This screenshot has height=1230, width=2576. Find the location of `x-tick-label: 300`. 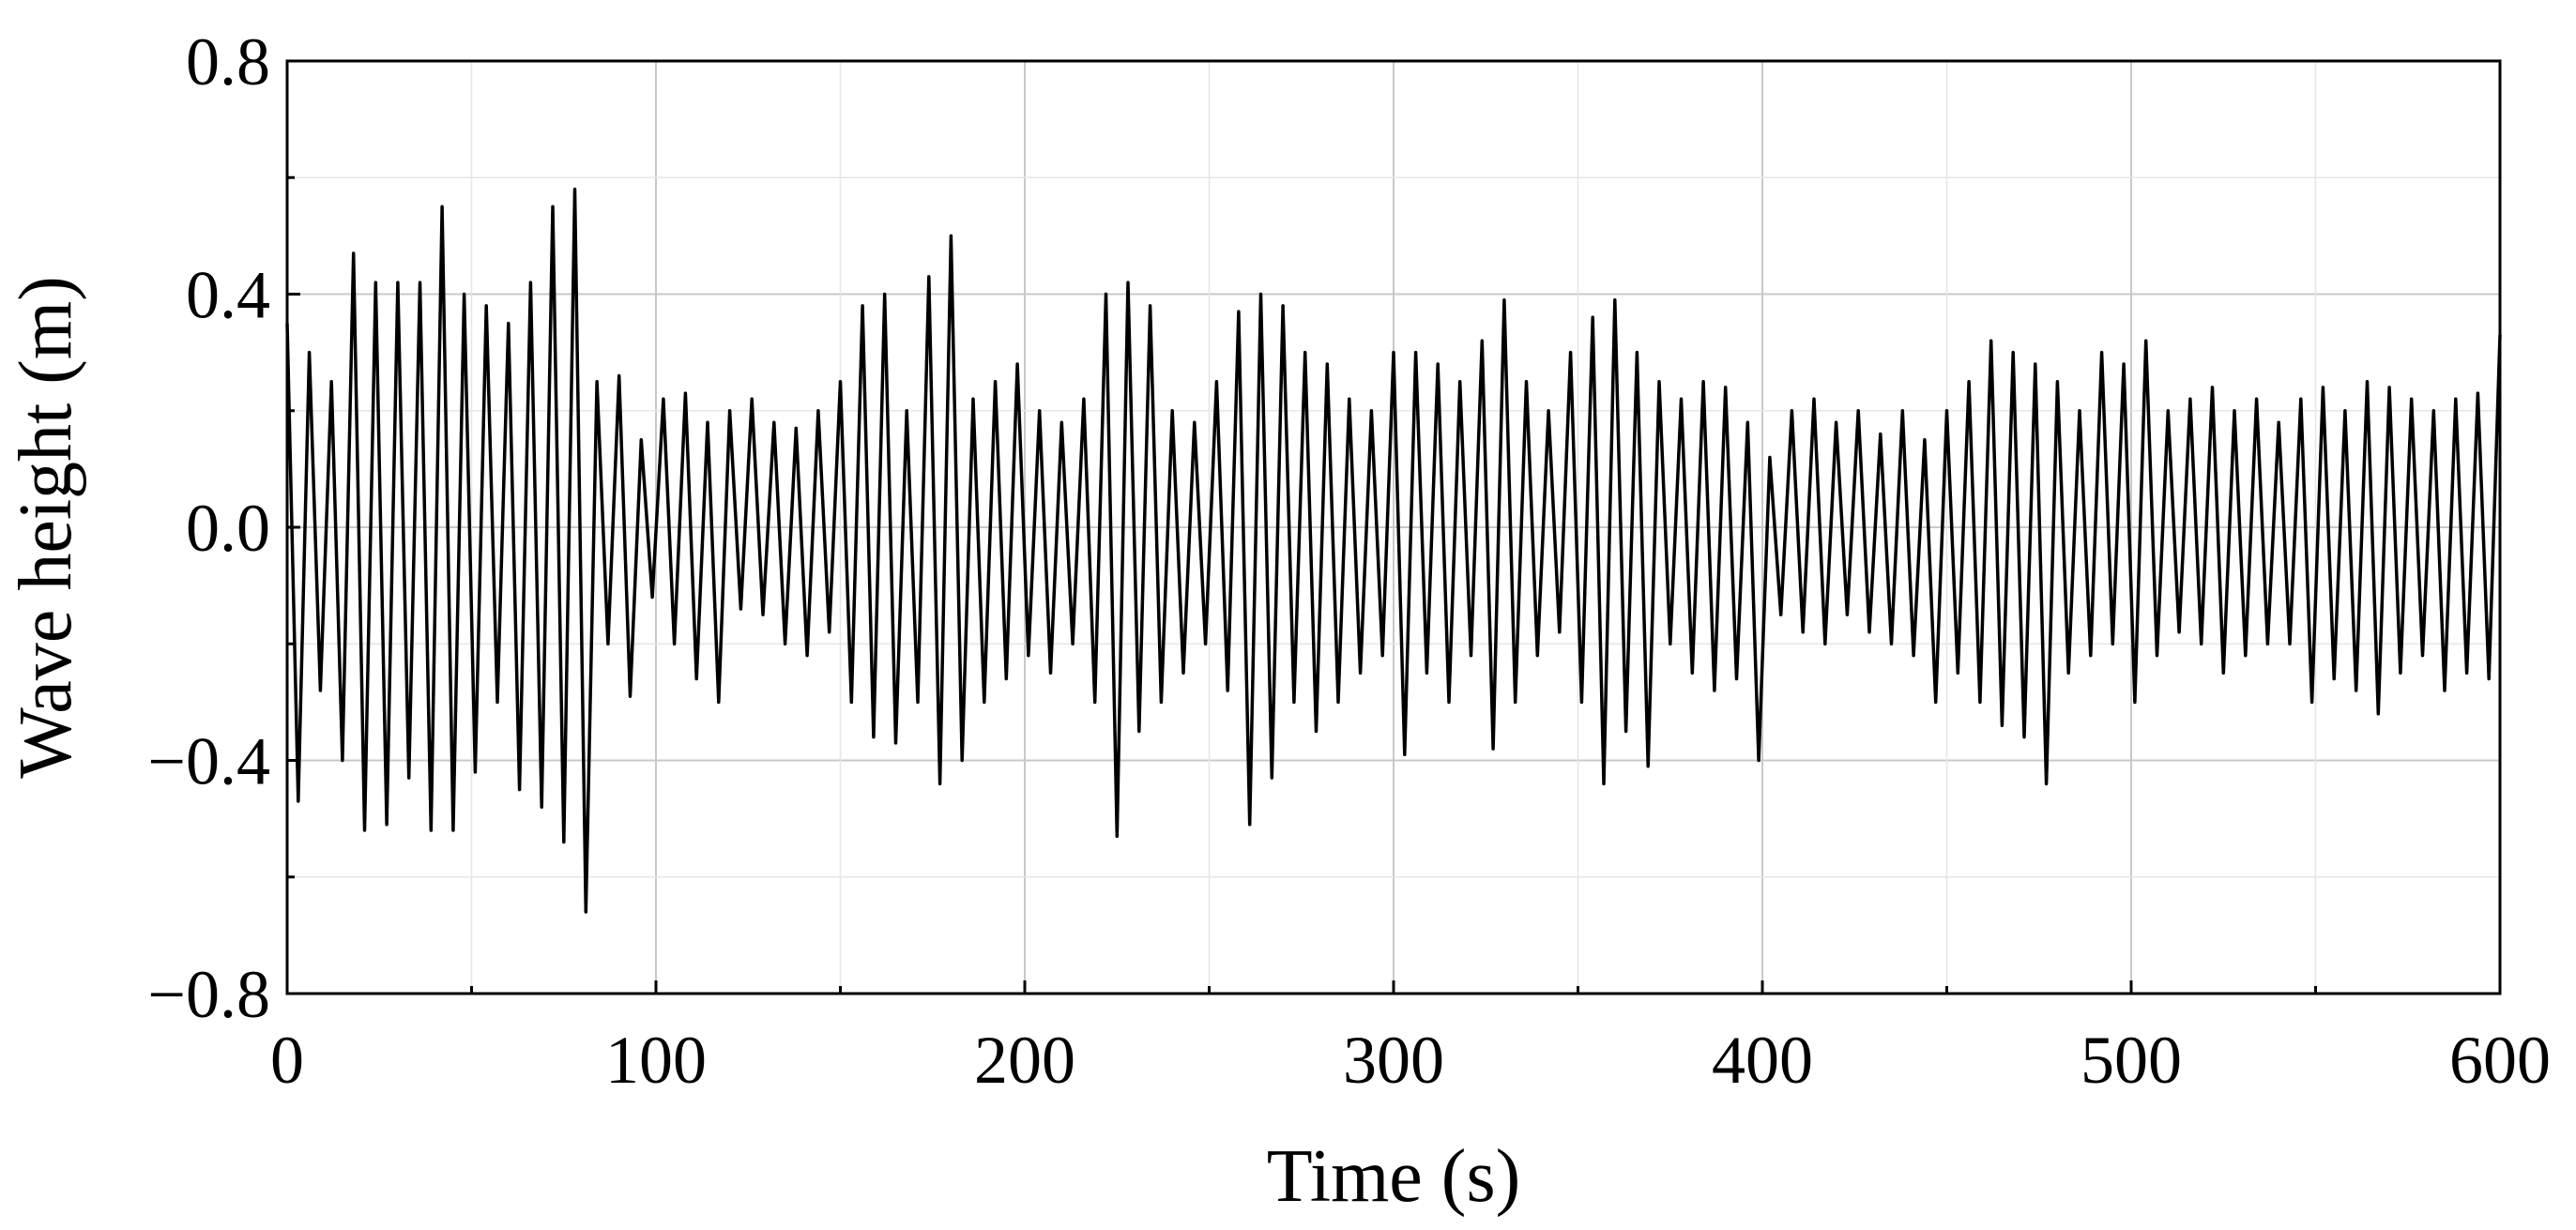

x-tick-label: 300 is located at coordinates (1393, 1060).